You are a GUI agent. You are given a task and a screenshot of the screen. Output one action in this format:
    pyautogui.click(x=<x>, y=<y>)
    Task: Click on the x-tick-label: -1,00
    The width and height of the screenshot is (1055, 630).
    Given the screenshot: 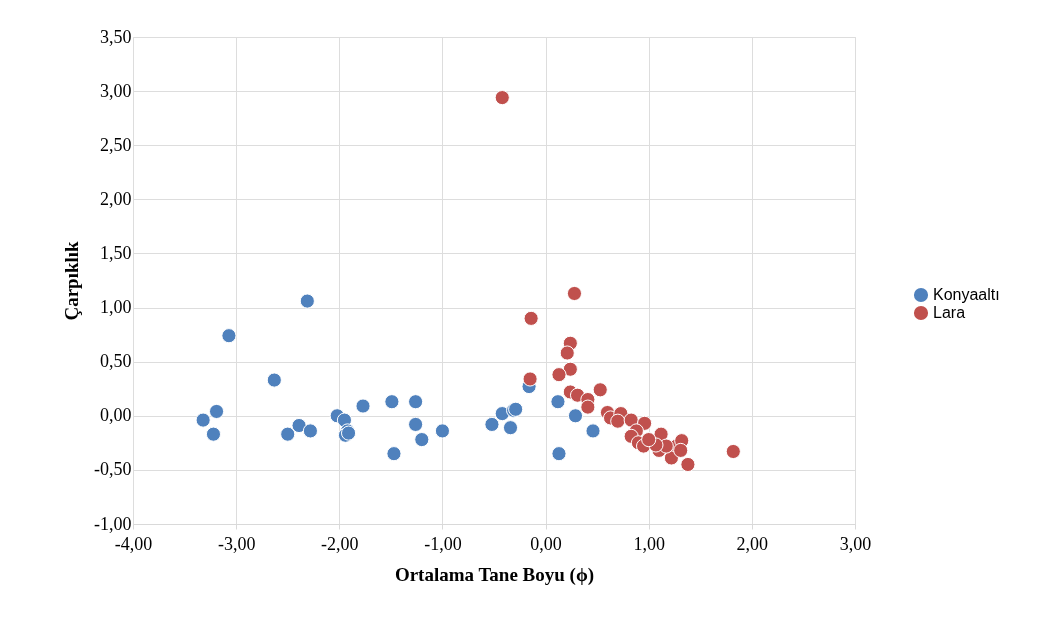 What is the action you would take?
    pyautogui.click(x=443, y=543)
    